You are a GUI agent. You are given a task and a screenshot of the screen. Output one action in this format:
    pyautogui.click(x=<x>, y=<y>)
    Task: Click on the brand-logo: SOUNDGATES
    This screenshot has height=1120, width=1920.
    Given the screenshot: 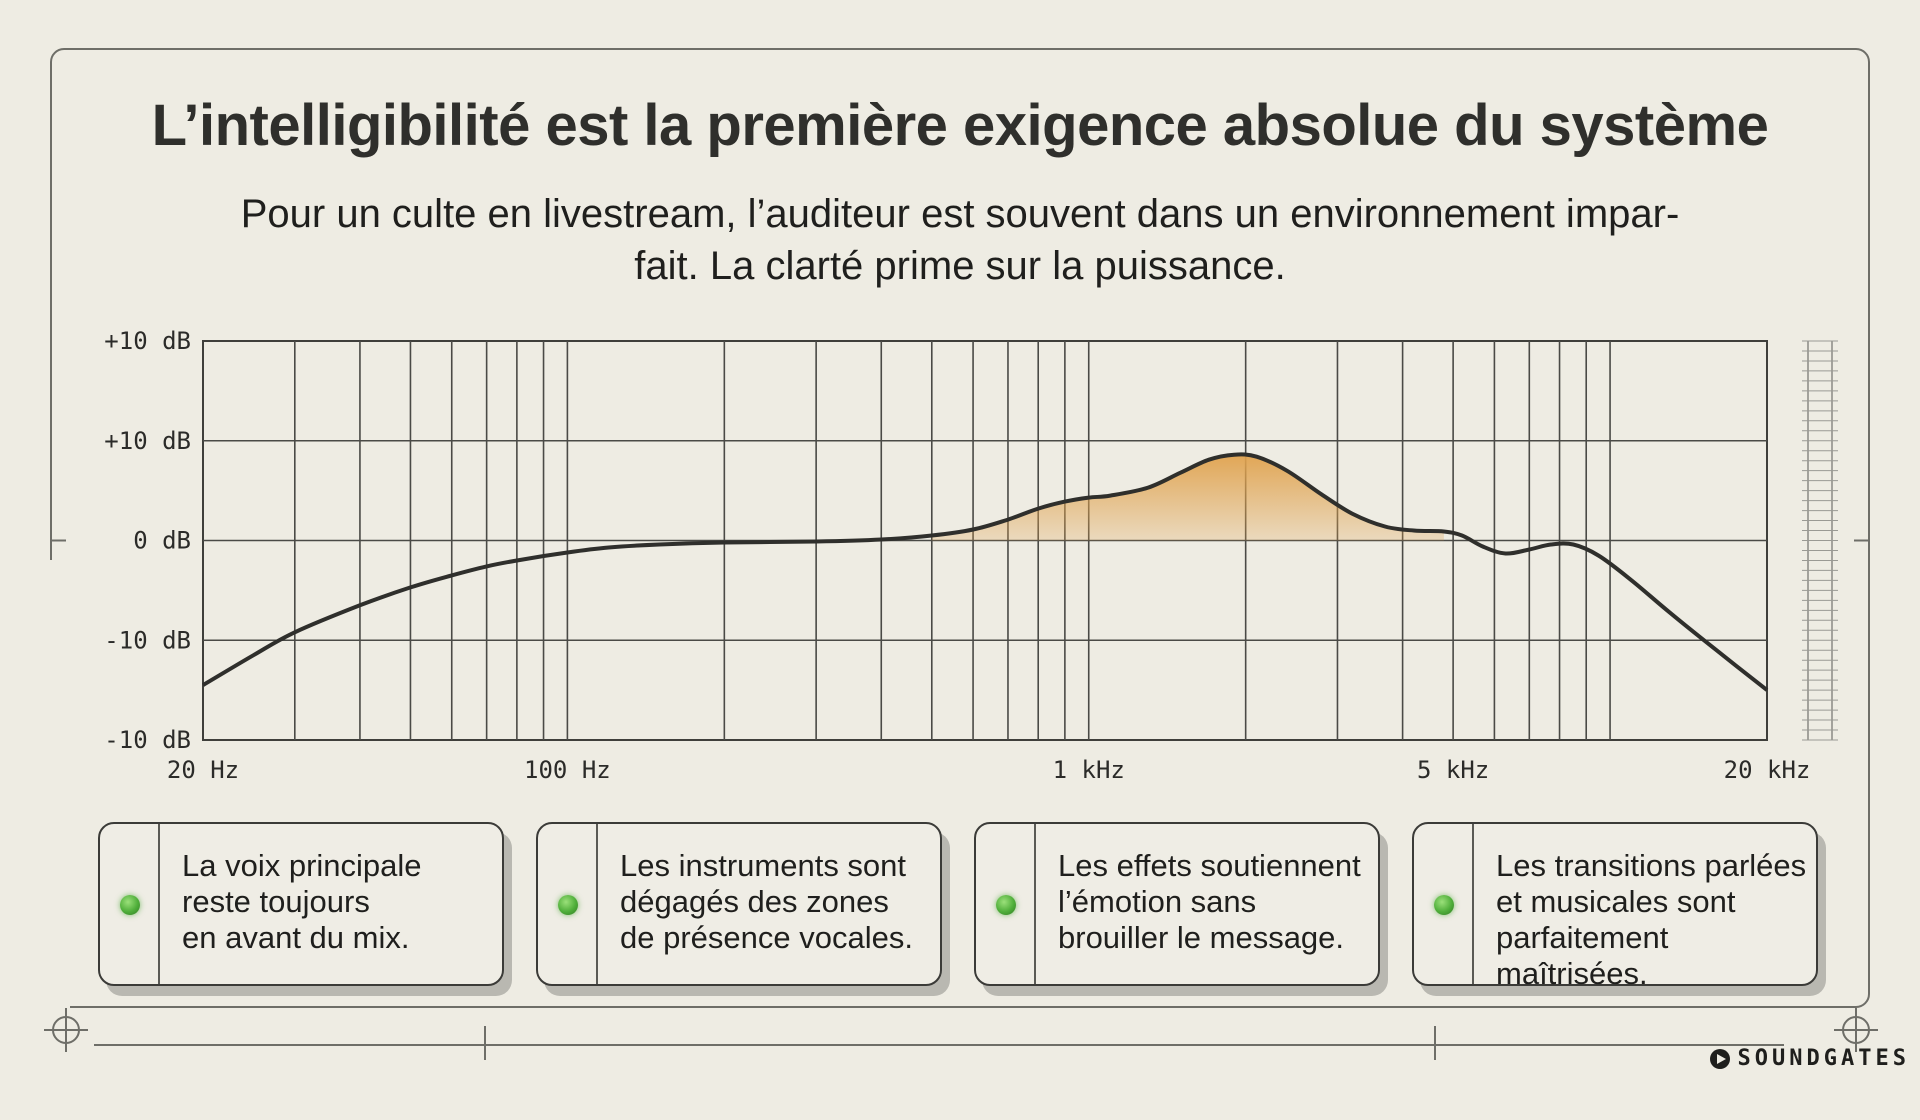 What is the action you would take?
    pyautogui.click(x=1809, y=1058)
    